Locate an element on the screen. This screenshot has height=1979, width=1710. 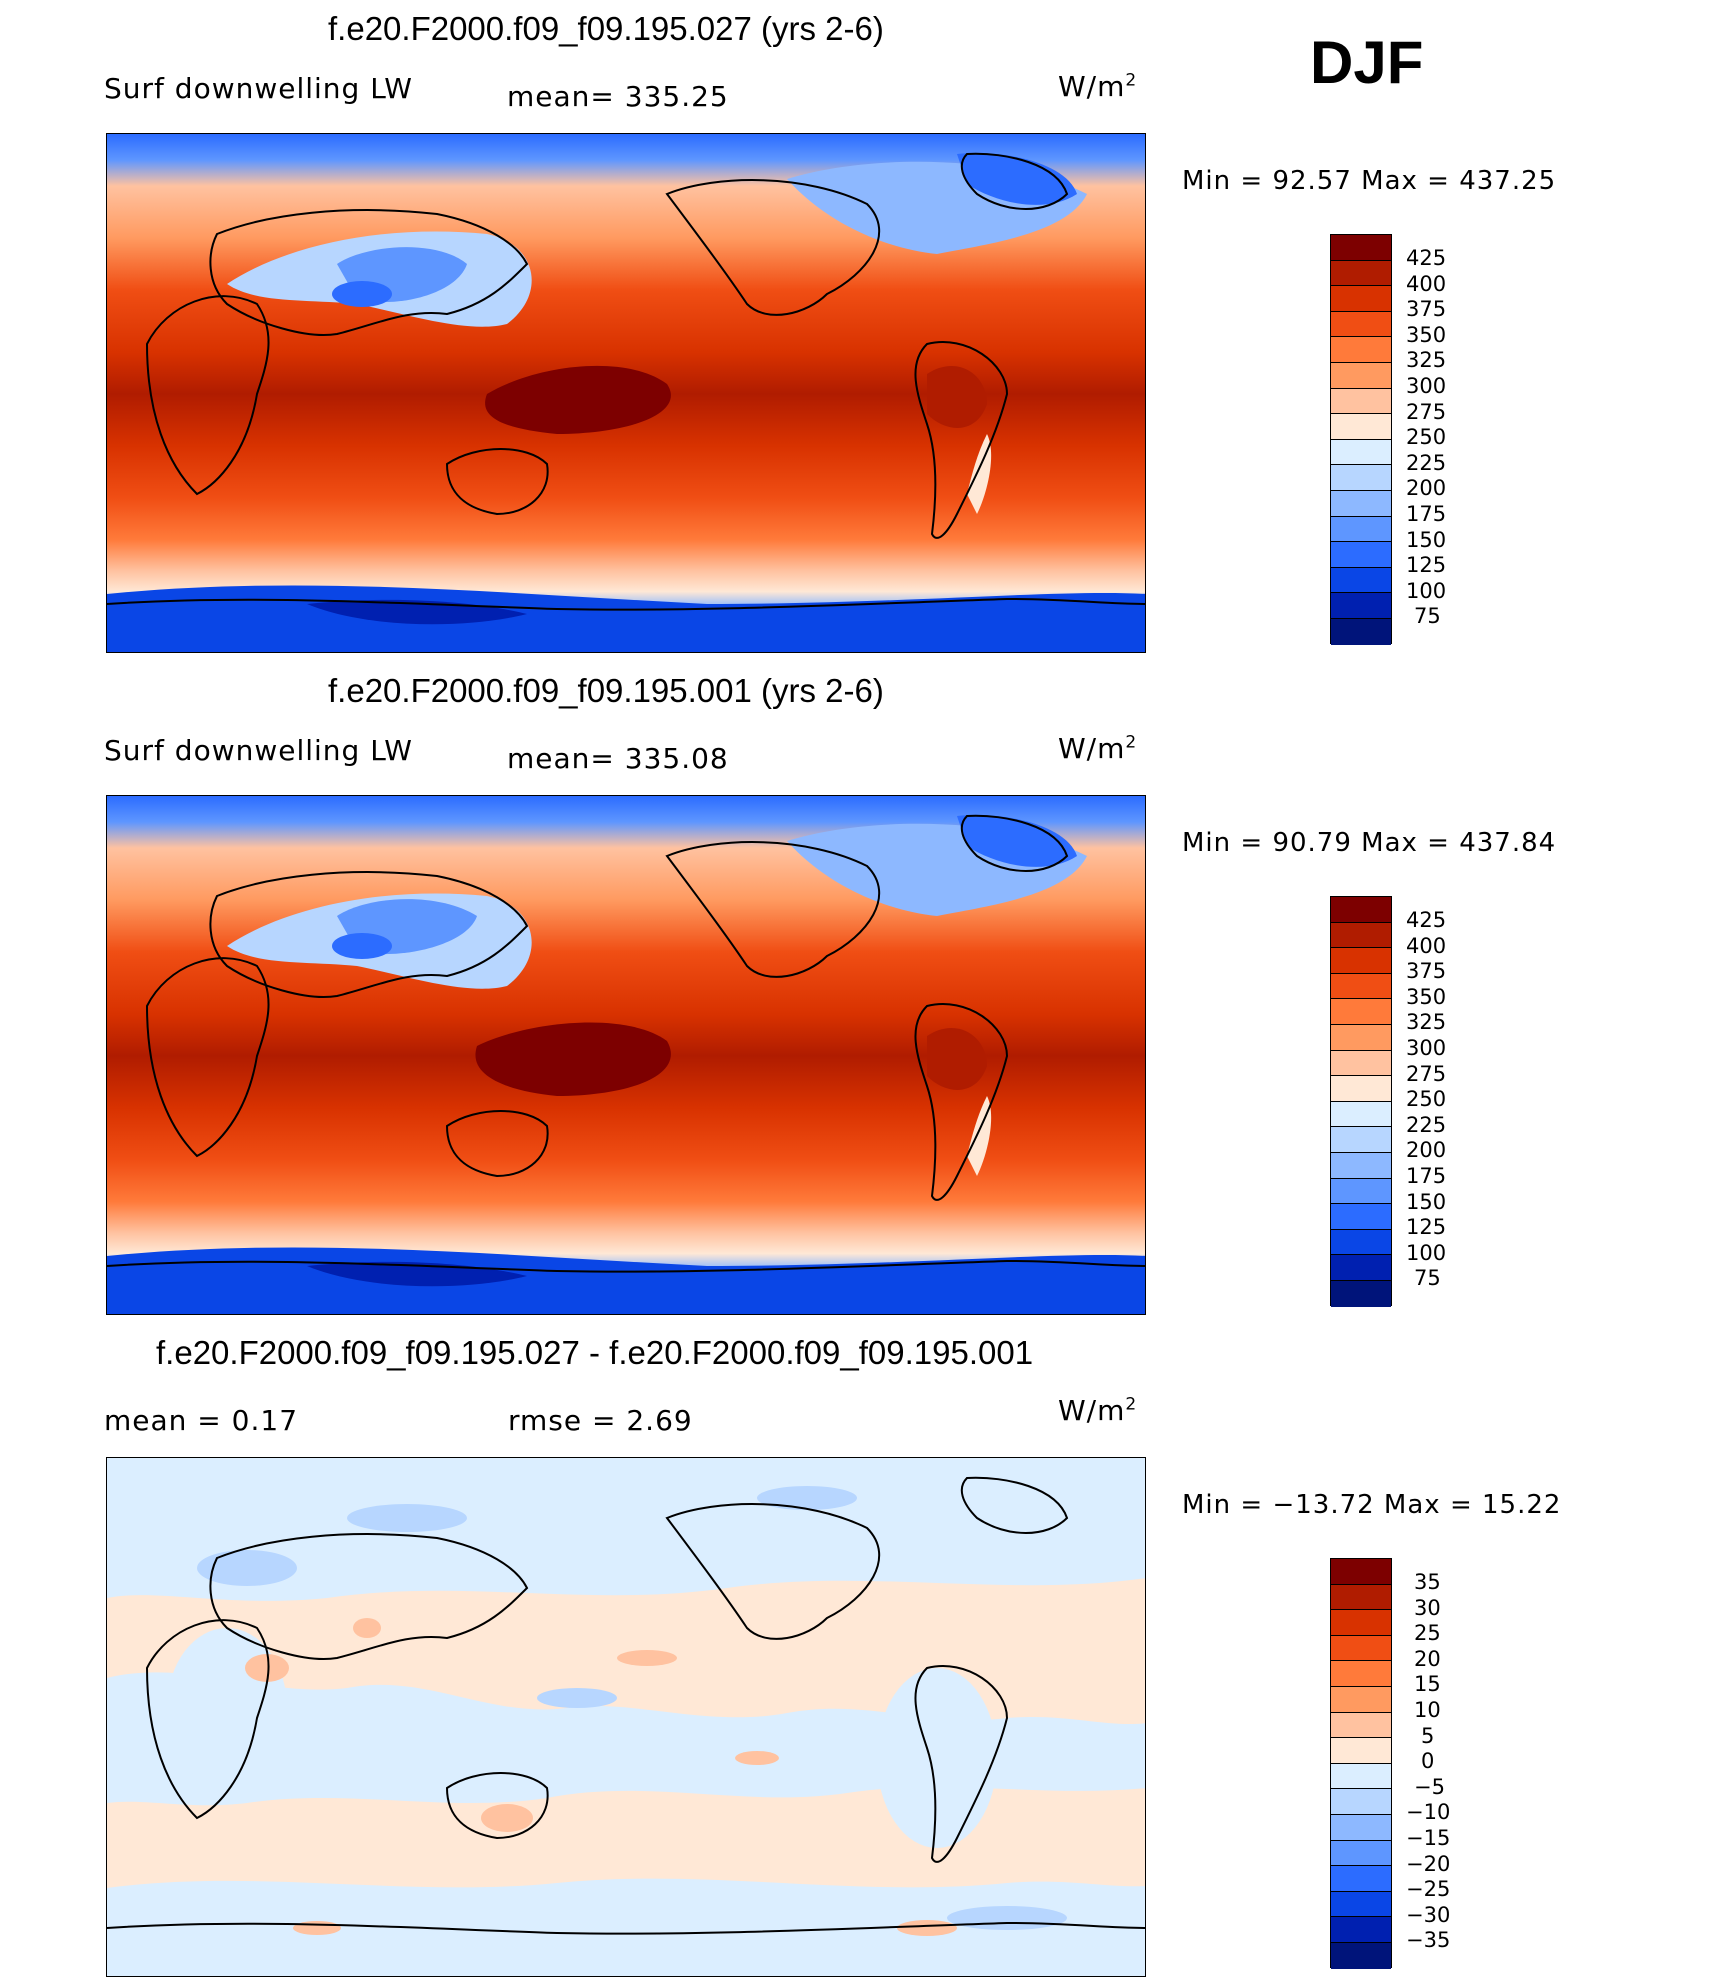
colorbar-tick: 15 is located at coordinates (1427, 1684).